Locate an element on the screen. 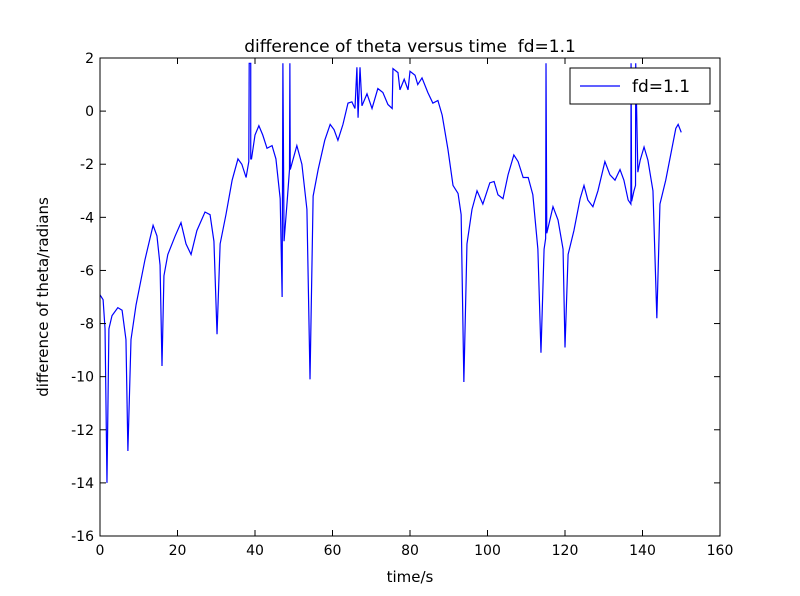  y-tick-label: -10 is located at coordinates (82, 378).